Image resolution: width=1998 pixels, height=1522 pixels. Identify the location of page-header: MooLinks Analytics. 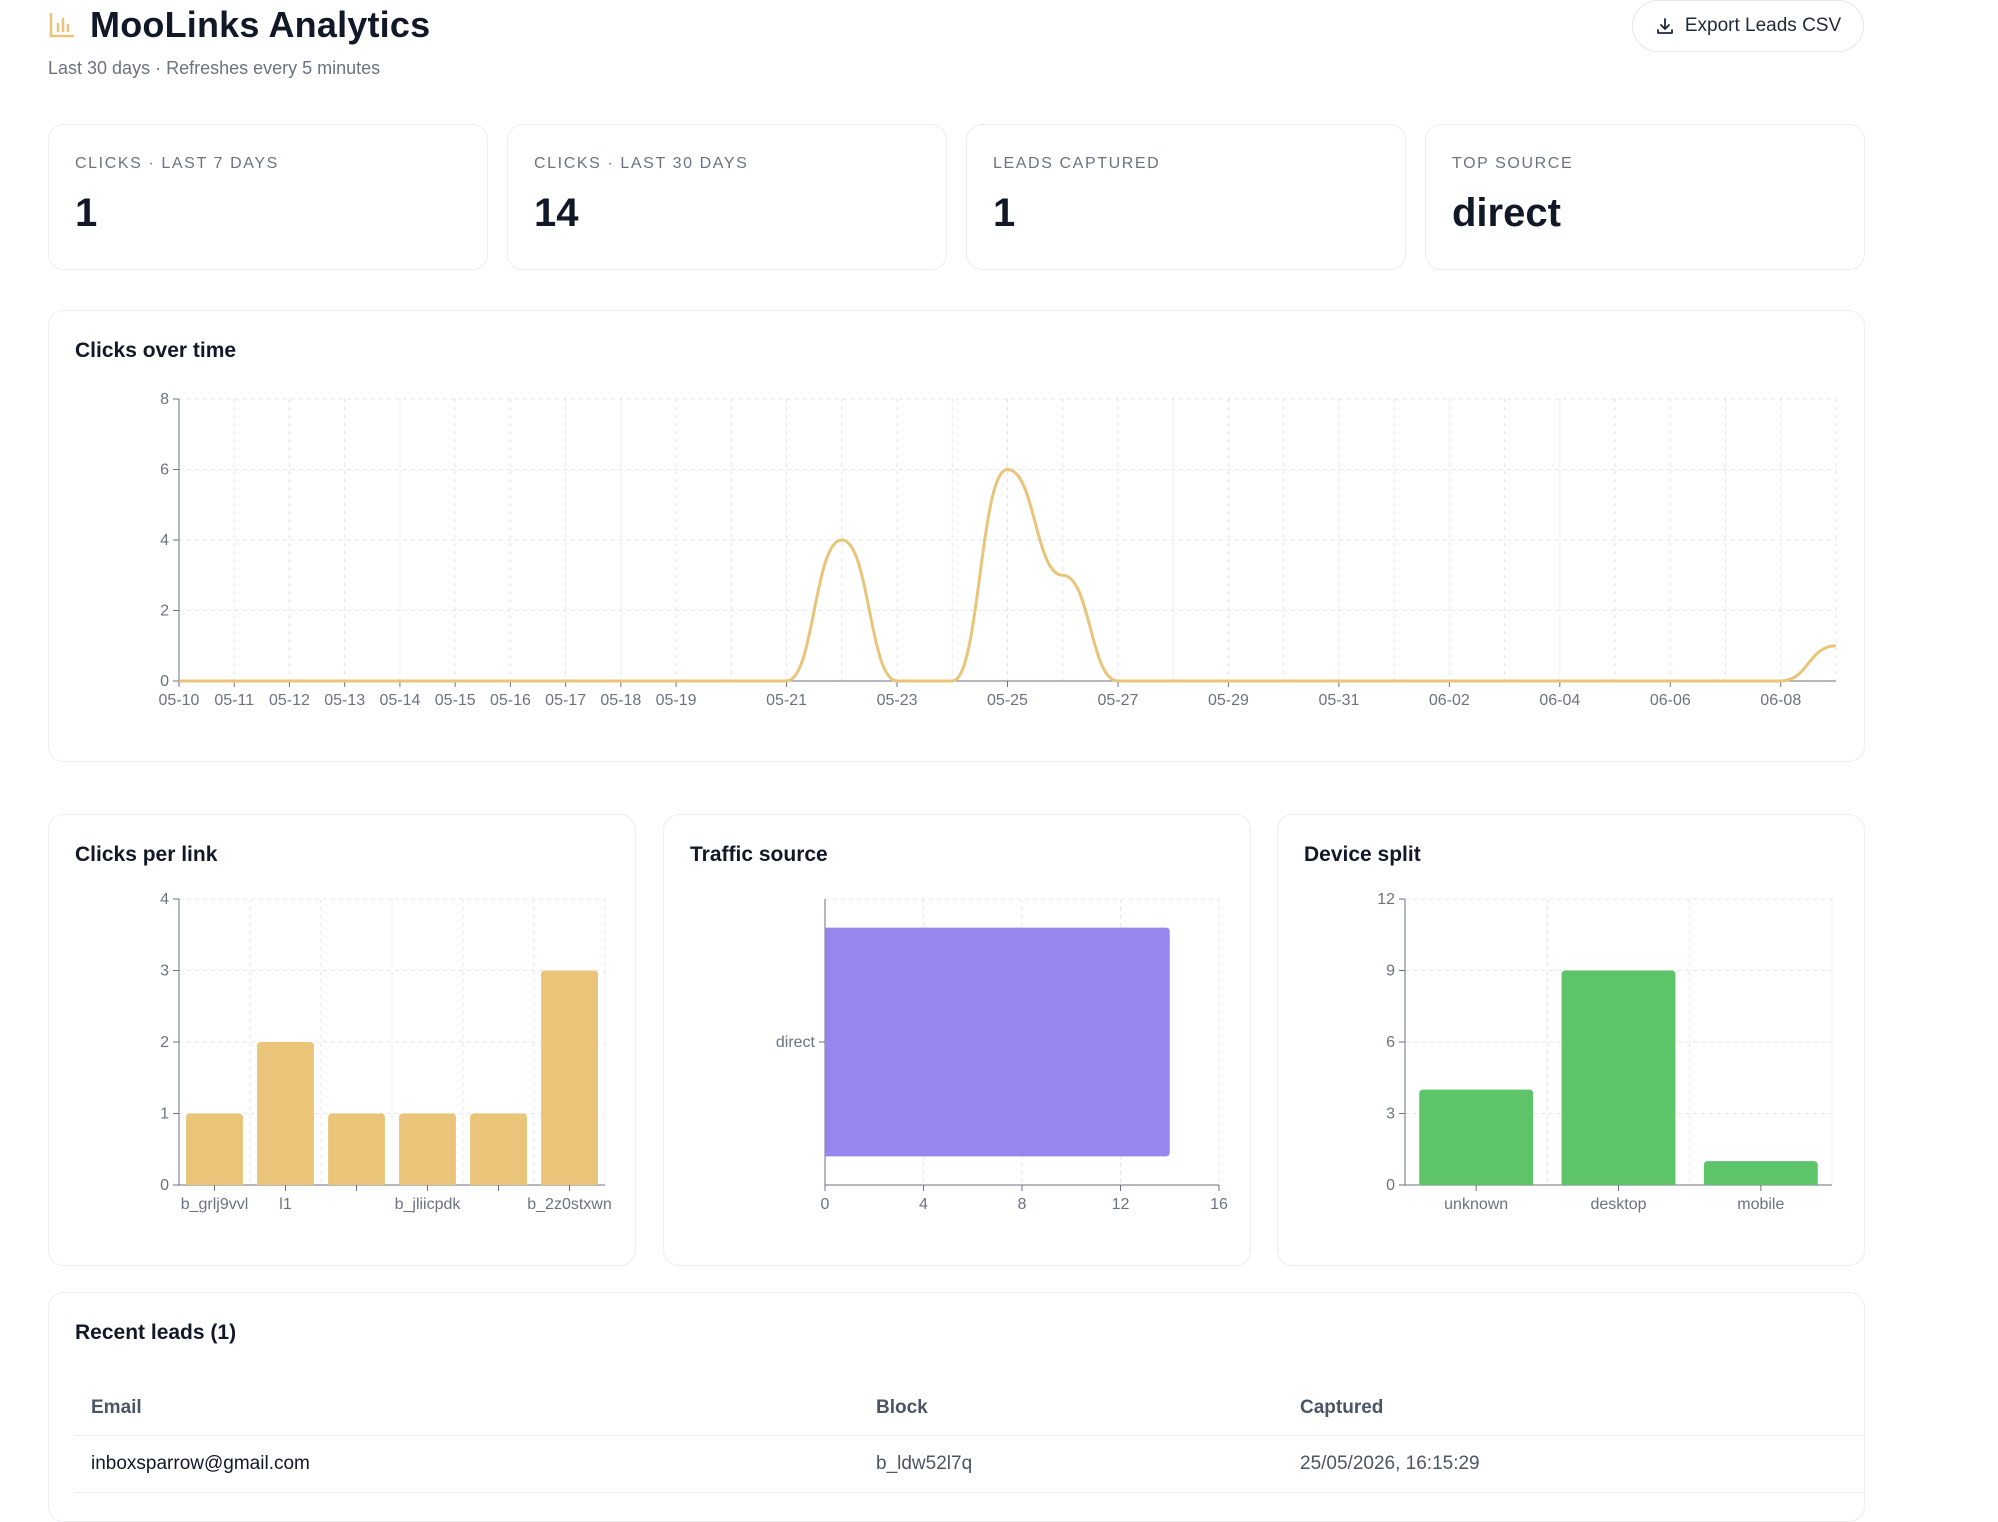
(239, 25).